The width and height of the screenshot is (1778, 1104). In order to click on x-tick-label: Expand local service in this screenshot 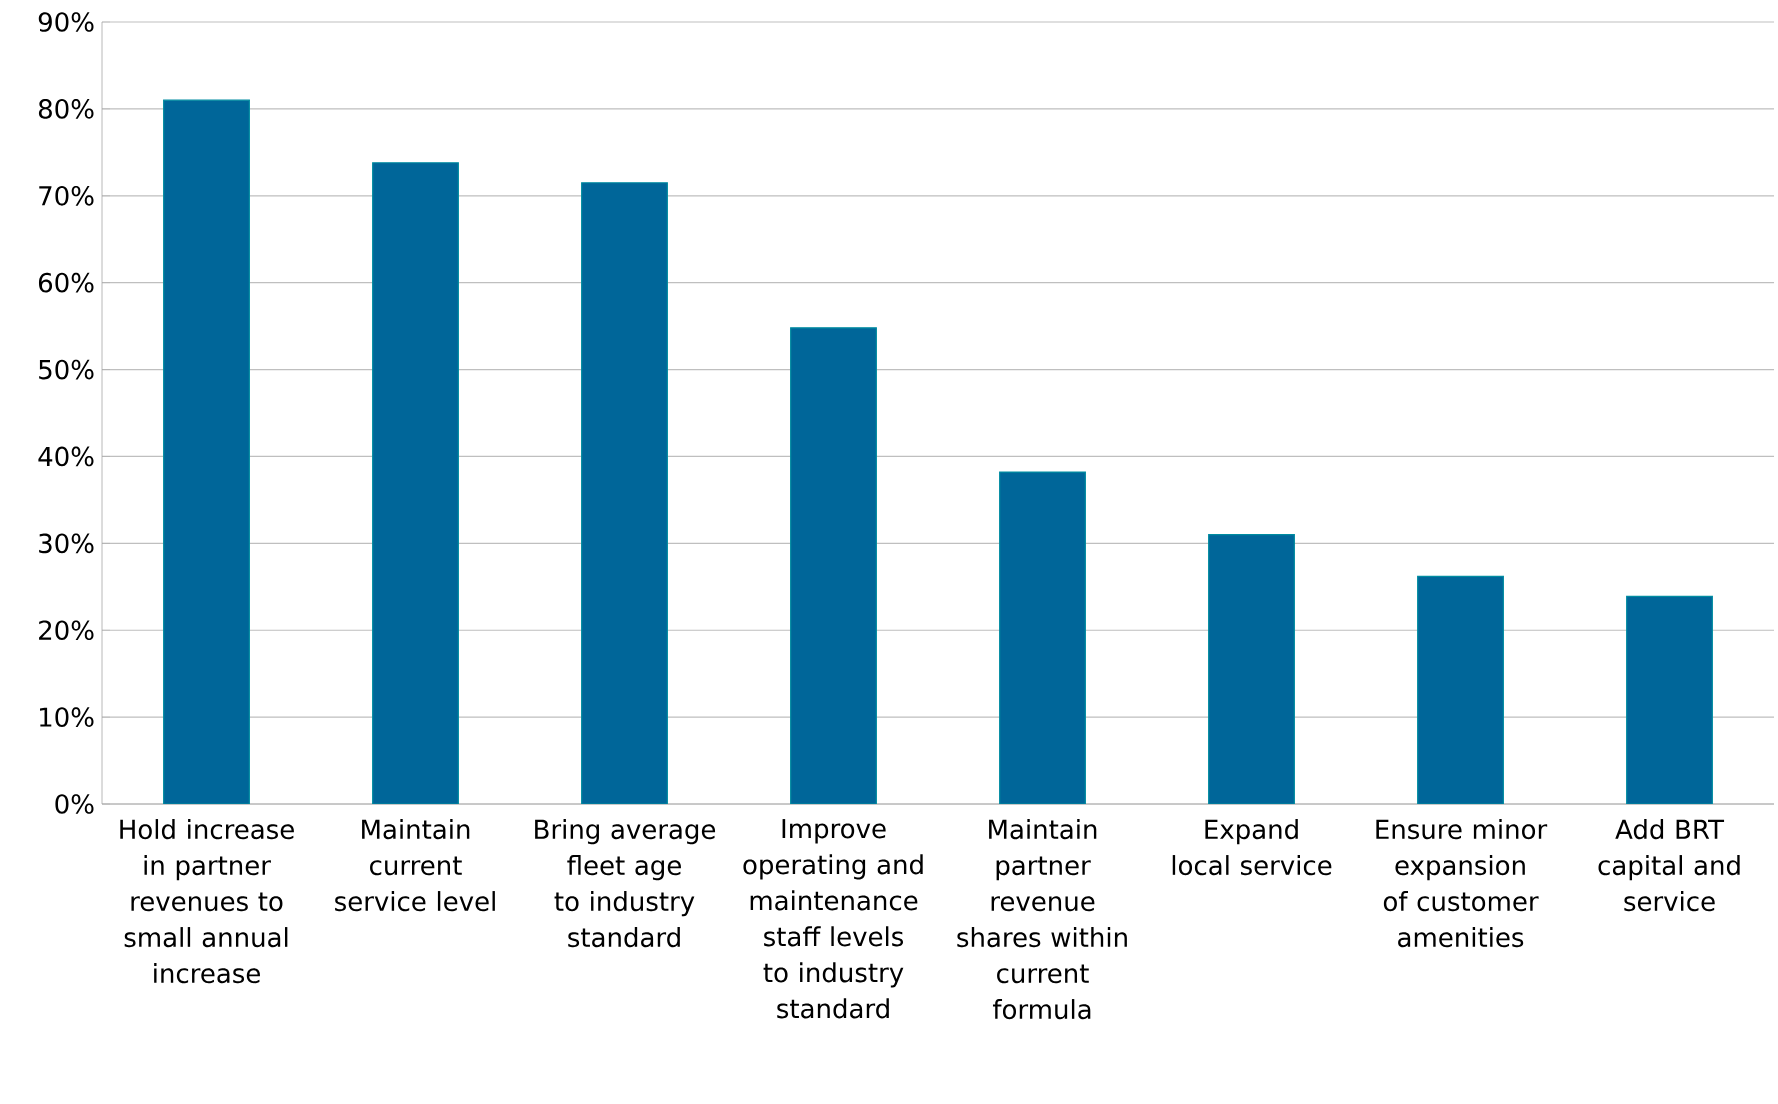, I will do `click(1252, 847)`.